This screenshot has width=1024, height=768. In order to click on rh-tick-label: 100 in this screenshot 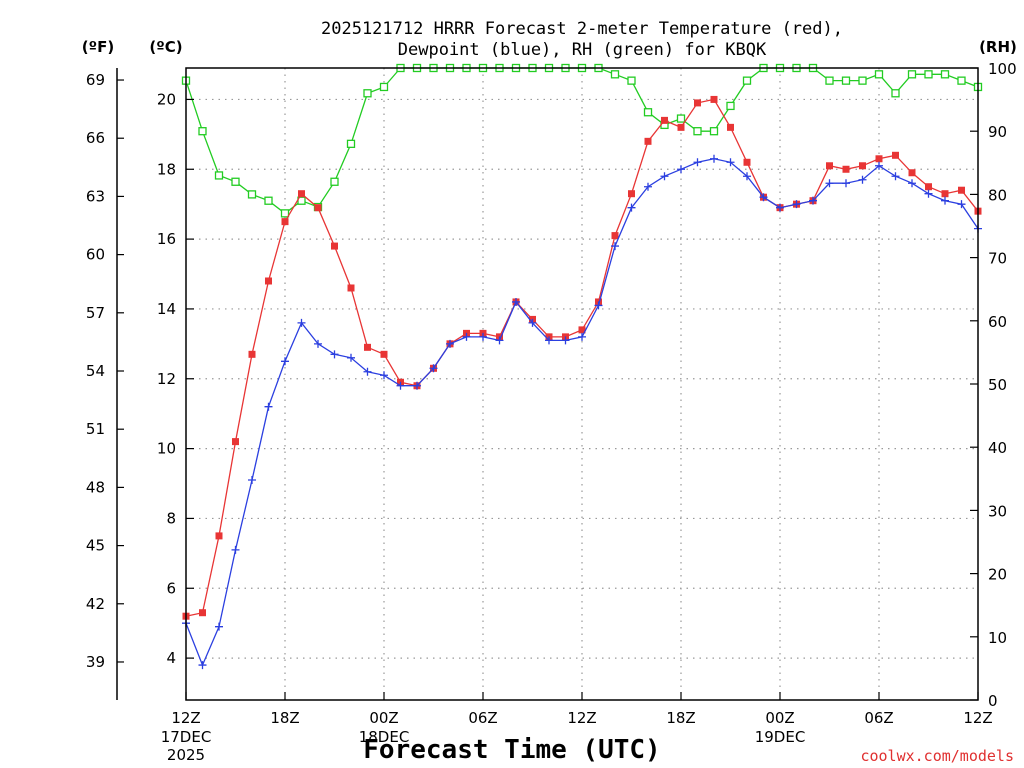, I will do `click(1002, 69)`.